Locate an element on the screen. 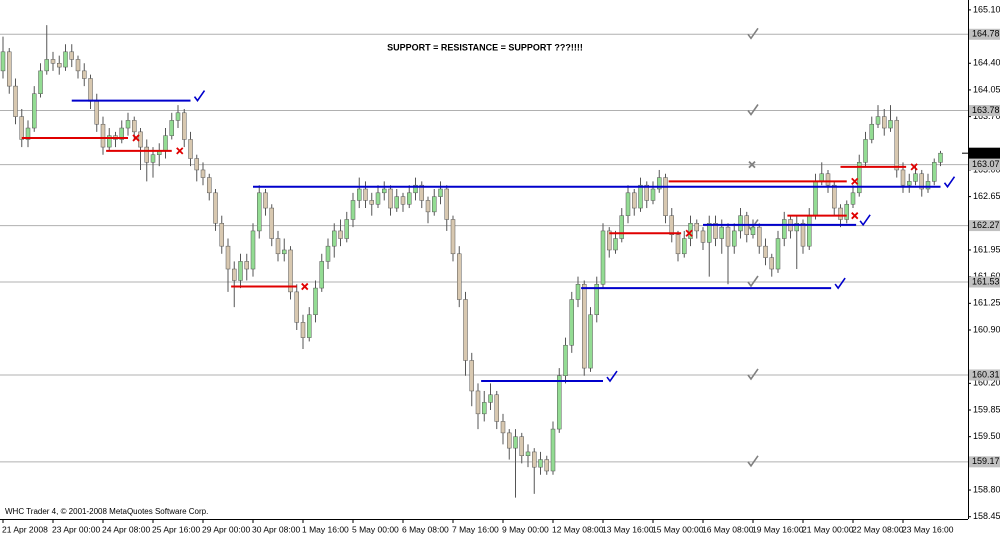 This screenshot has width=1000, height=536. x-tick-label: 19 May 16:00 is located at coordinates (778, 529).